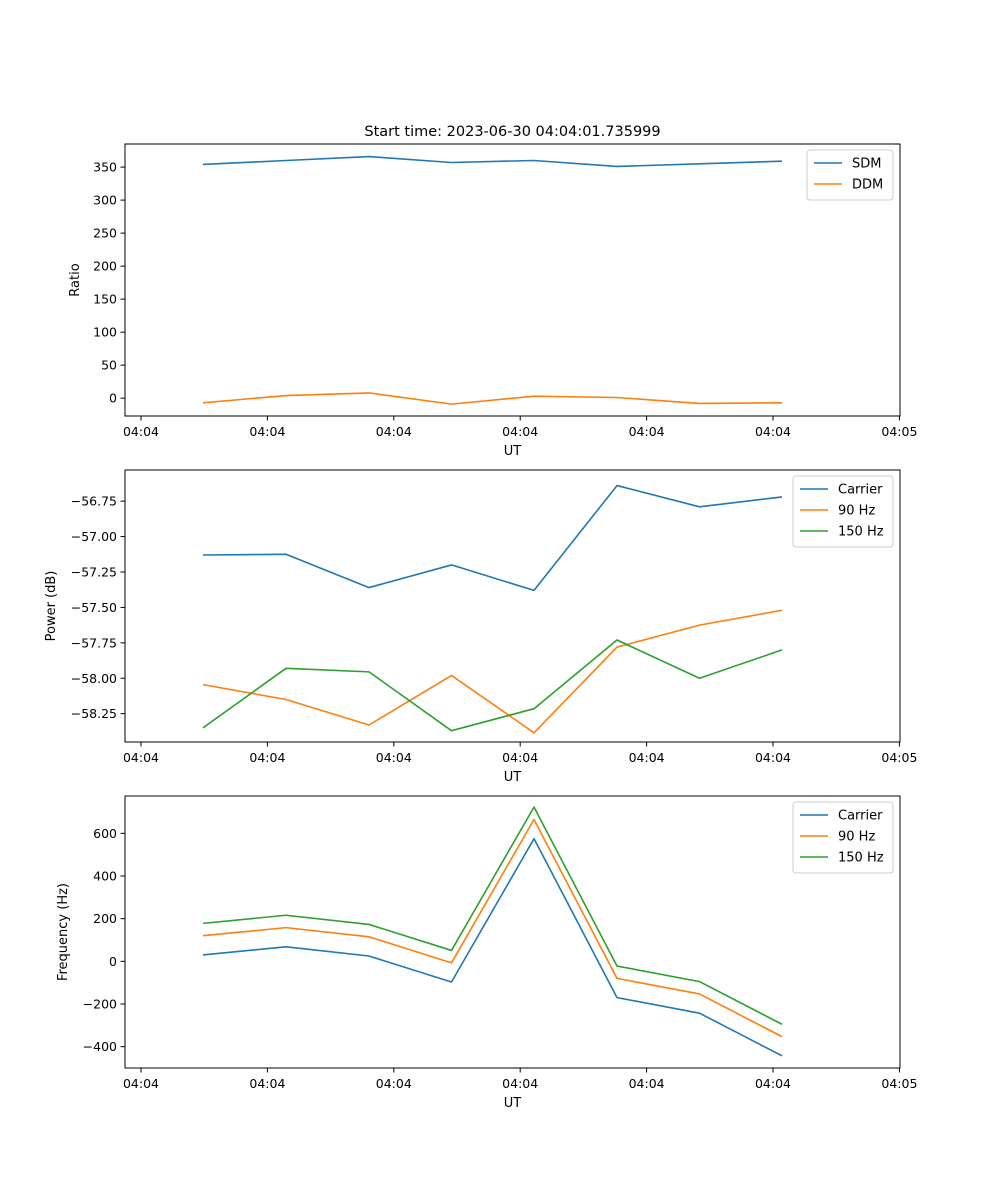  Describe the element at coordinates (94, 642) in the screenshot. I see `y-tick-label: −57.75` at that location.